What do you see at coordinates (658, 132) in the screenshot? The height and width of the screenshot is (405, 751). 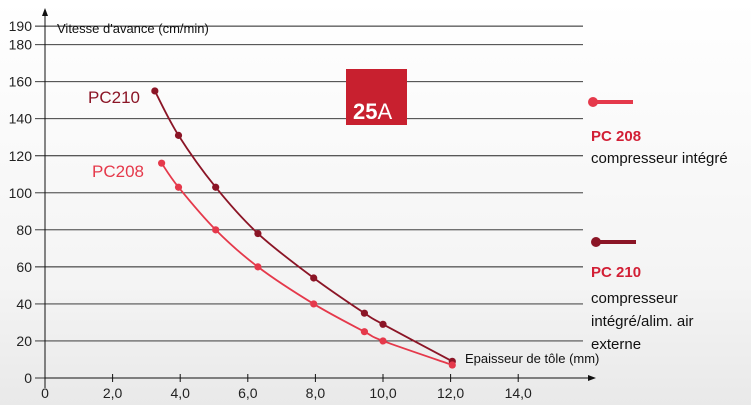 I see `legend-pc208: PC 208 compresseur intégré` at bounding box center [658, 132].